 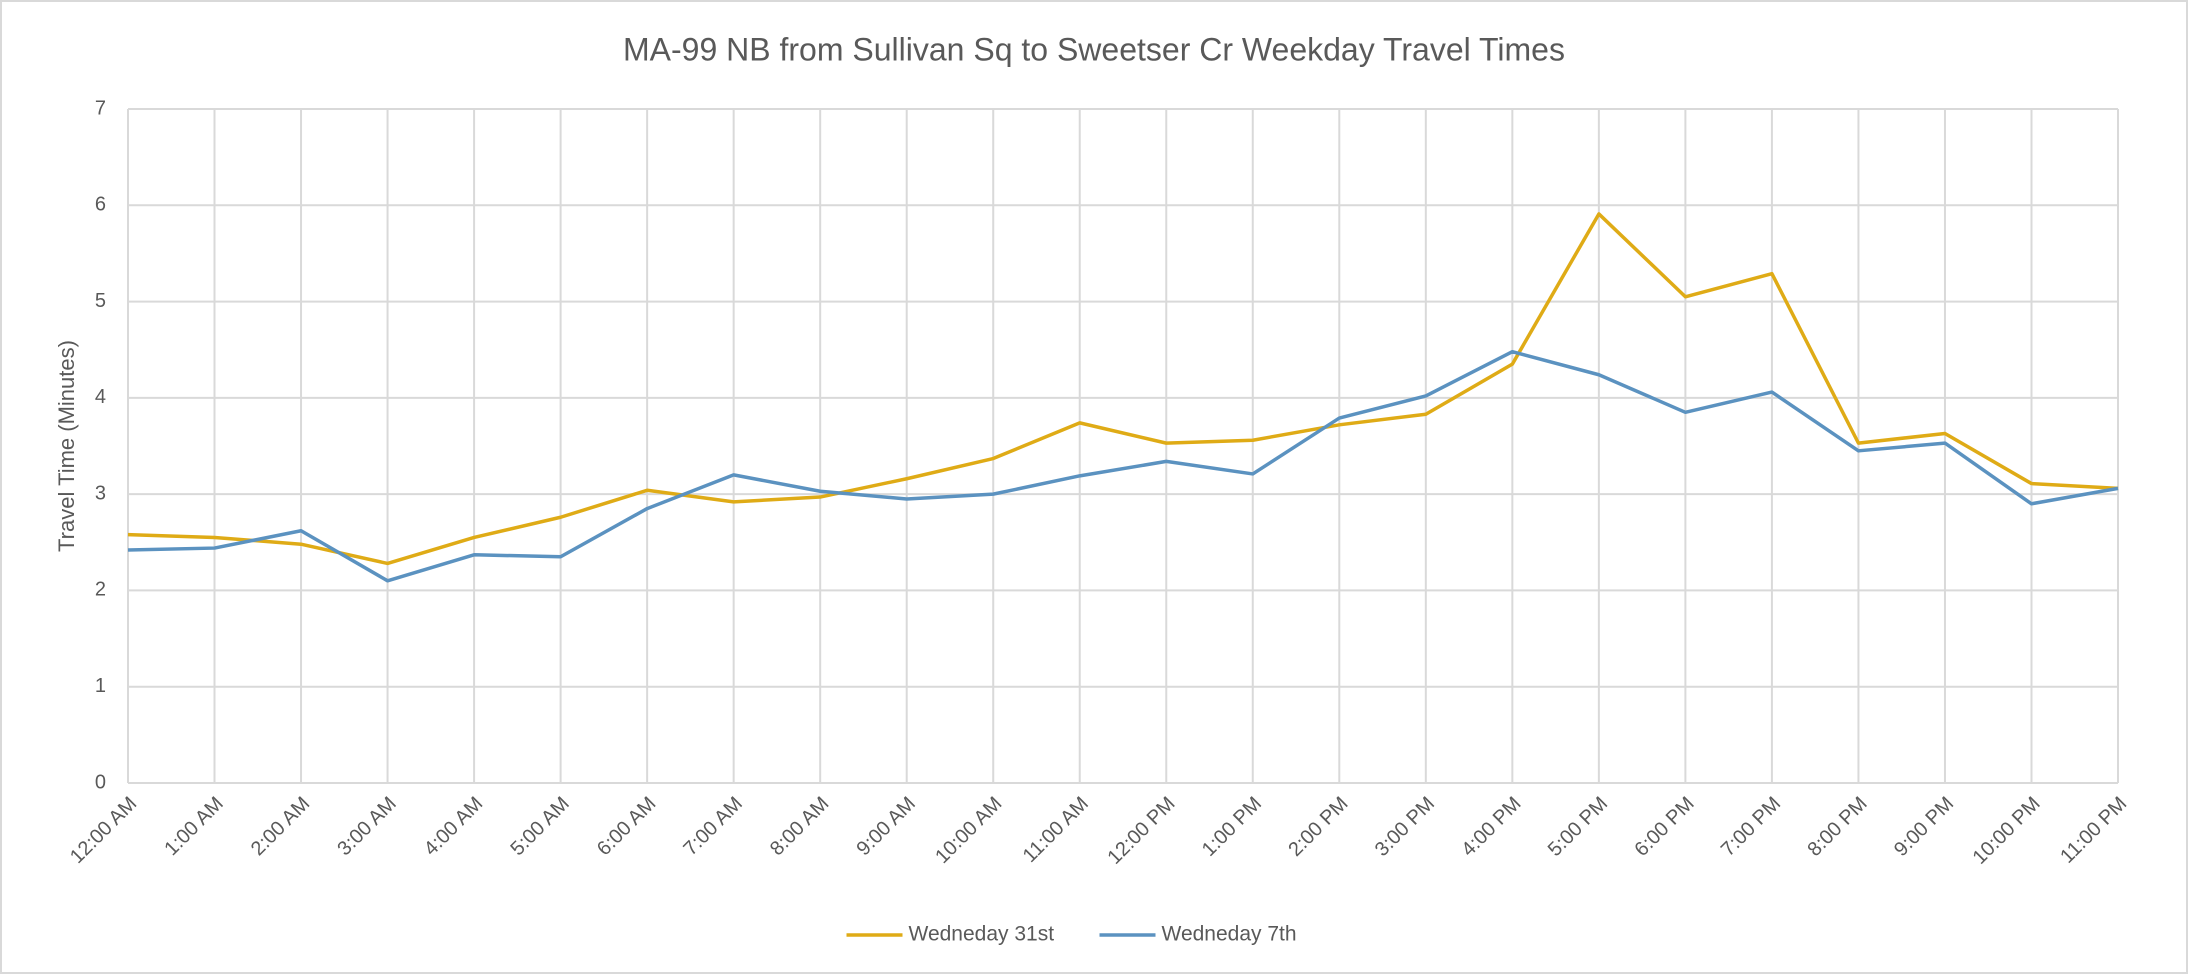 I want to click on y-tick-label: 5, so click(x=100, y=301).